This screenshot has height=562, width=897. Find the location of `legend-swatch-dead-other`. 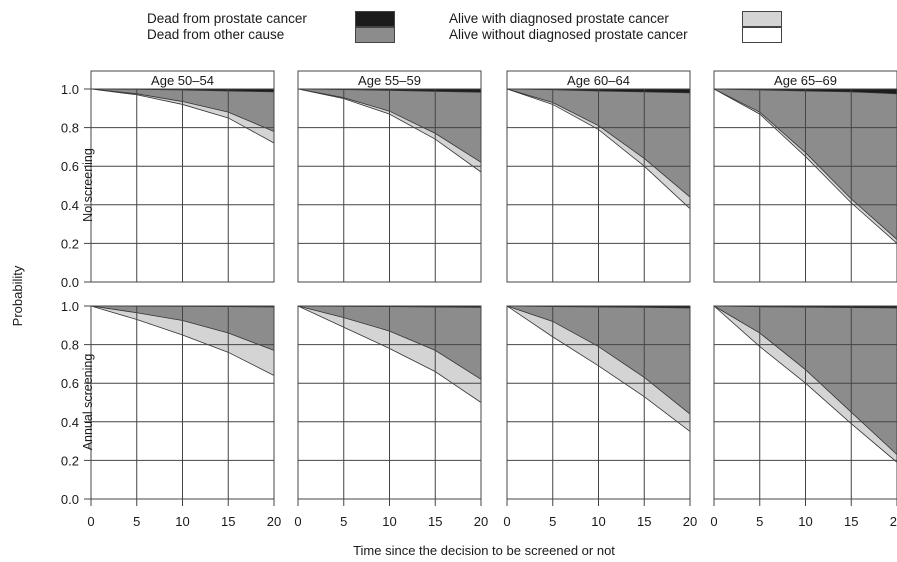

legend-swatch-dead-other is located at coordinates (375, 35).